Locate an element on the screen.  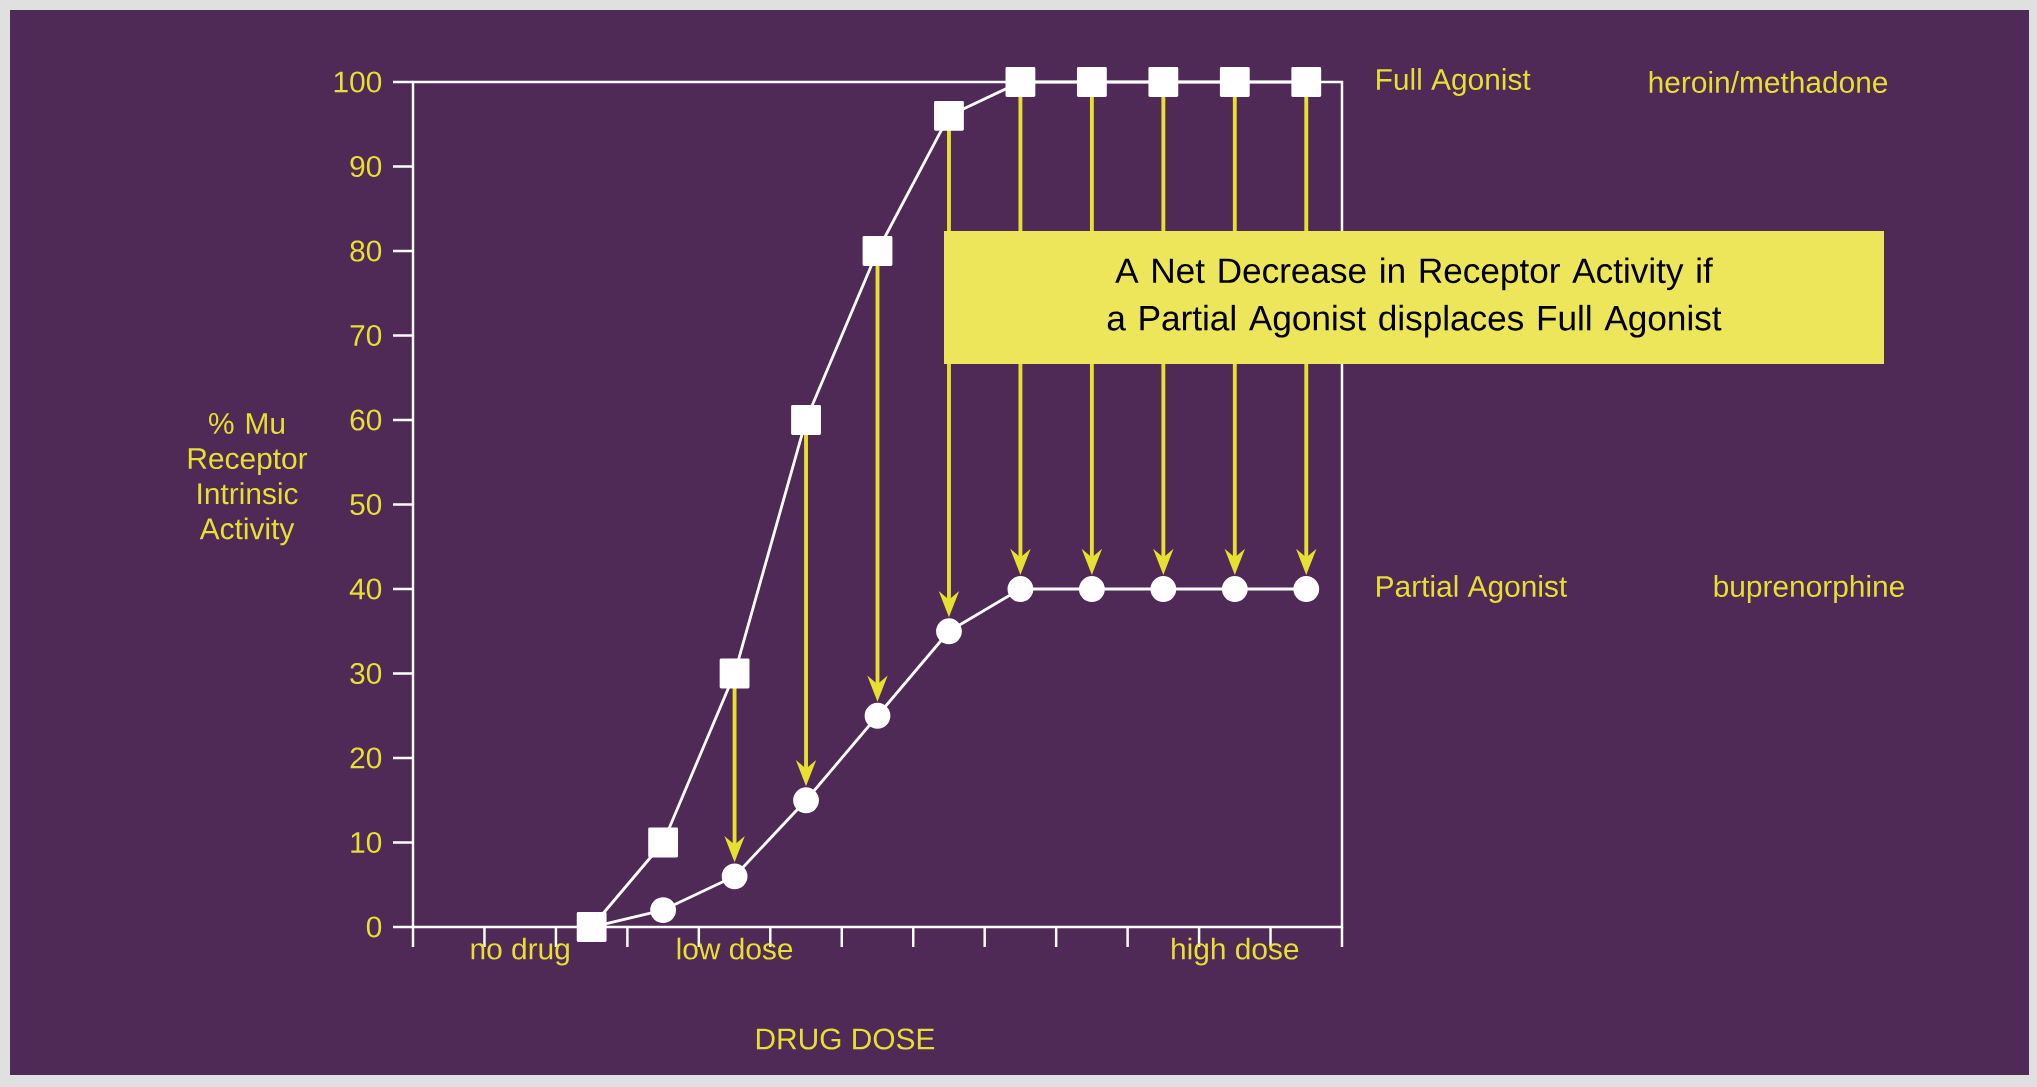
annotation: A Net Decrease in Receptor Activity if a Partial Agonist displaces Full Agonist is located at coordinates (1414, 297).